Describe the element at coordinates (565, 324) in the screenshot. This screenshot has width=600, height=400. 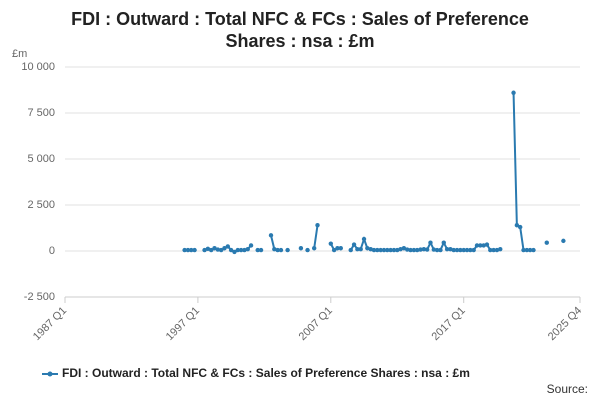
I see `x-tick-label: 2025 Q4` at that location.